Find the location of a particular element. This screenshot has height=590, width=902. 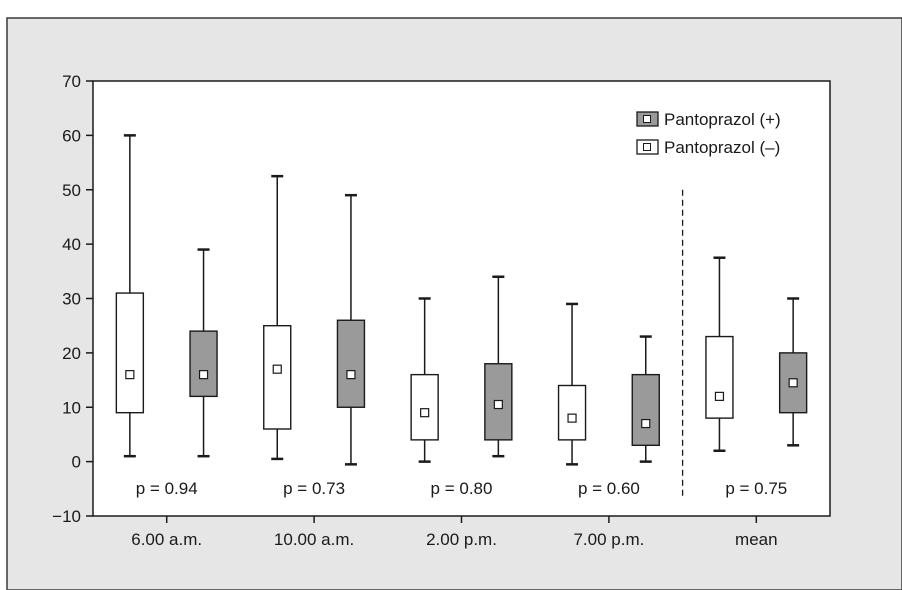

y-tick-label: −10 is located at coordinates (66, 516).